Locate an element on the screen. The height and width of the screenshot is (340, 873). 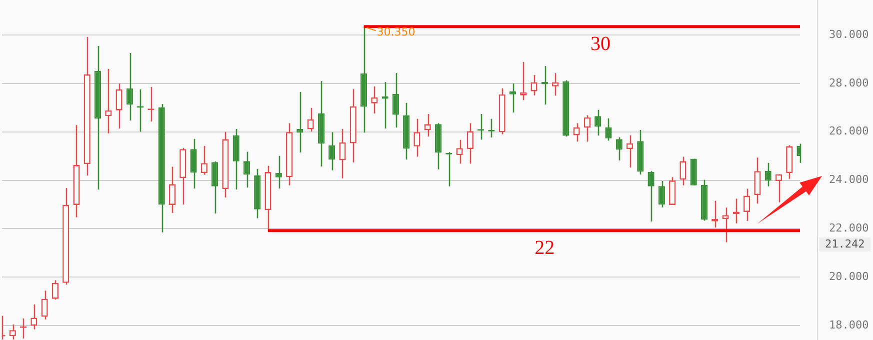
y-tick-label: 28.000 is located at coordinates (849, 83).